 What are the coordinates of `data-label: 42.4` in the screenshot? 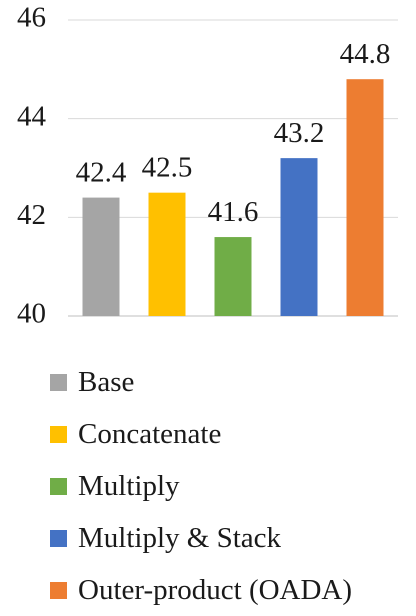 It's located at (101, 173).